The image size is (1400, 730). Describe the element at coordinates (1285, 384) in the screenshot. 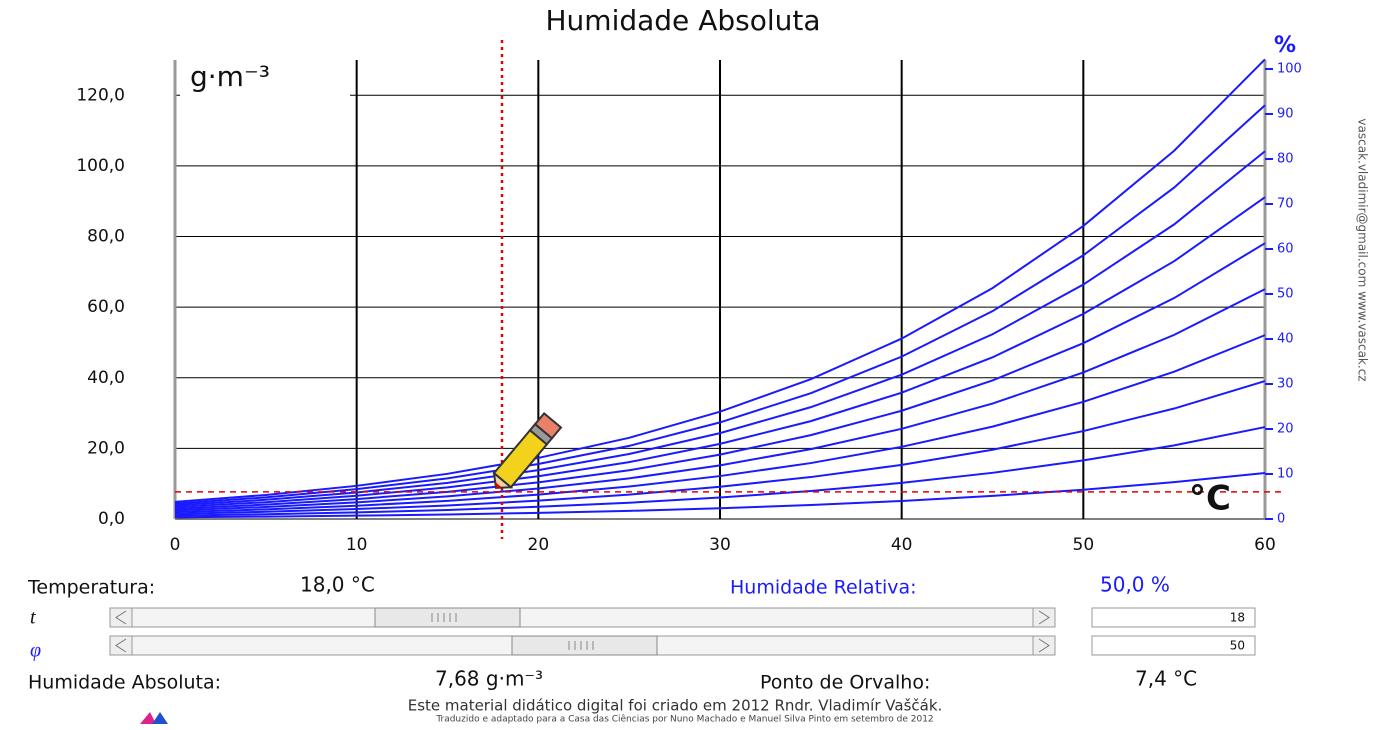

I see `y2-tick-label: 30` at that location.